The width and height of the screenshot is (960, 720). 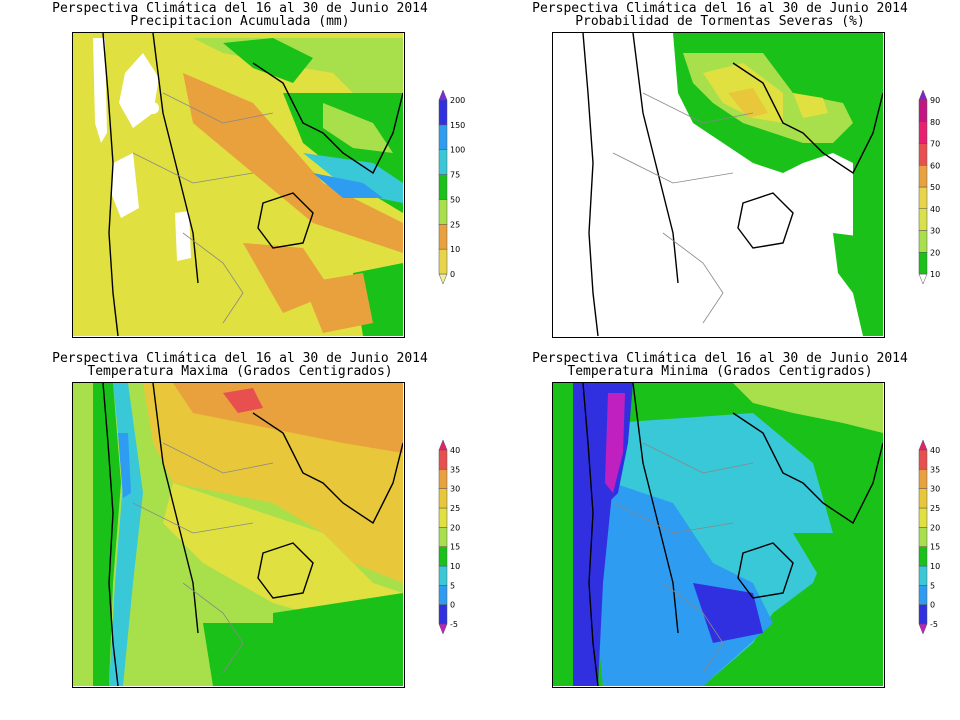 What do you see at coordinates (935, 122) in the screenshot?
I see `colorbar-tick-label: 80` at bounding box center [935, 122].